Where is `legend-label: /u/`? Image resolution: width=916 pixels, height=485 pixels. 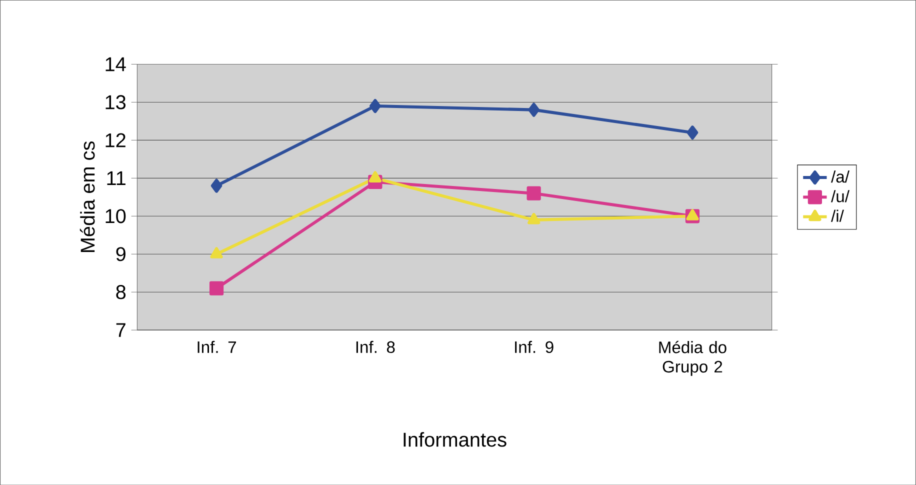
legend-label: /u/ is located at coordinates (840, 196).